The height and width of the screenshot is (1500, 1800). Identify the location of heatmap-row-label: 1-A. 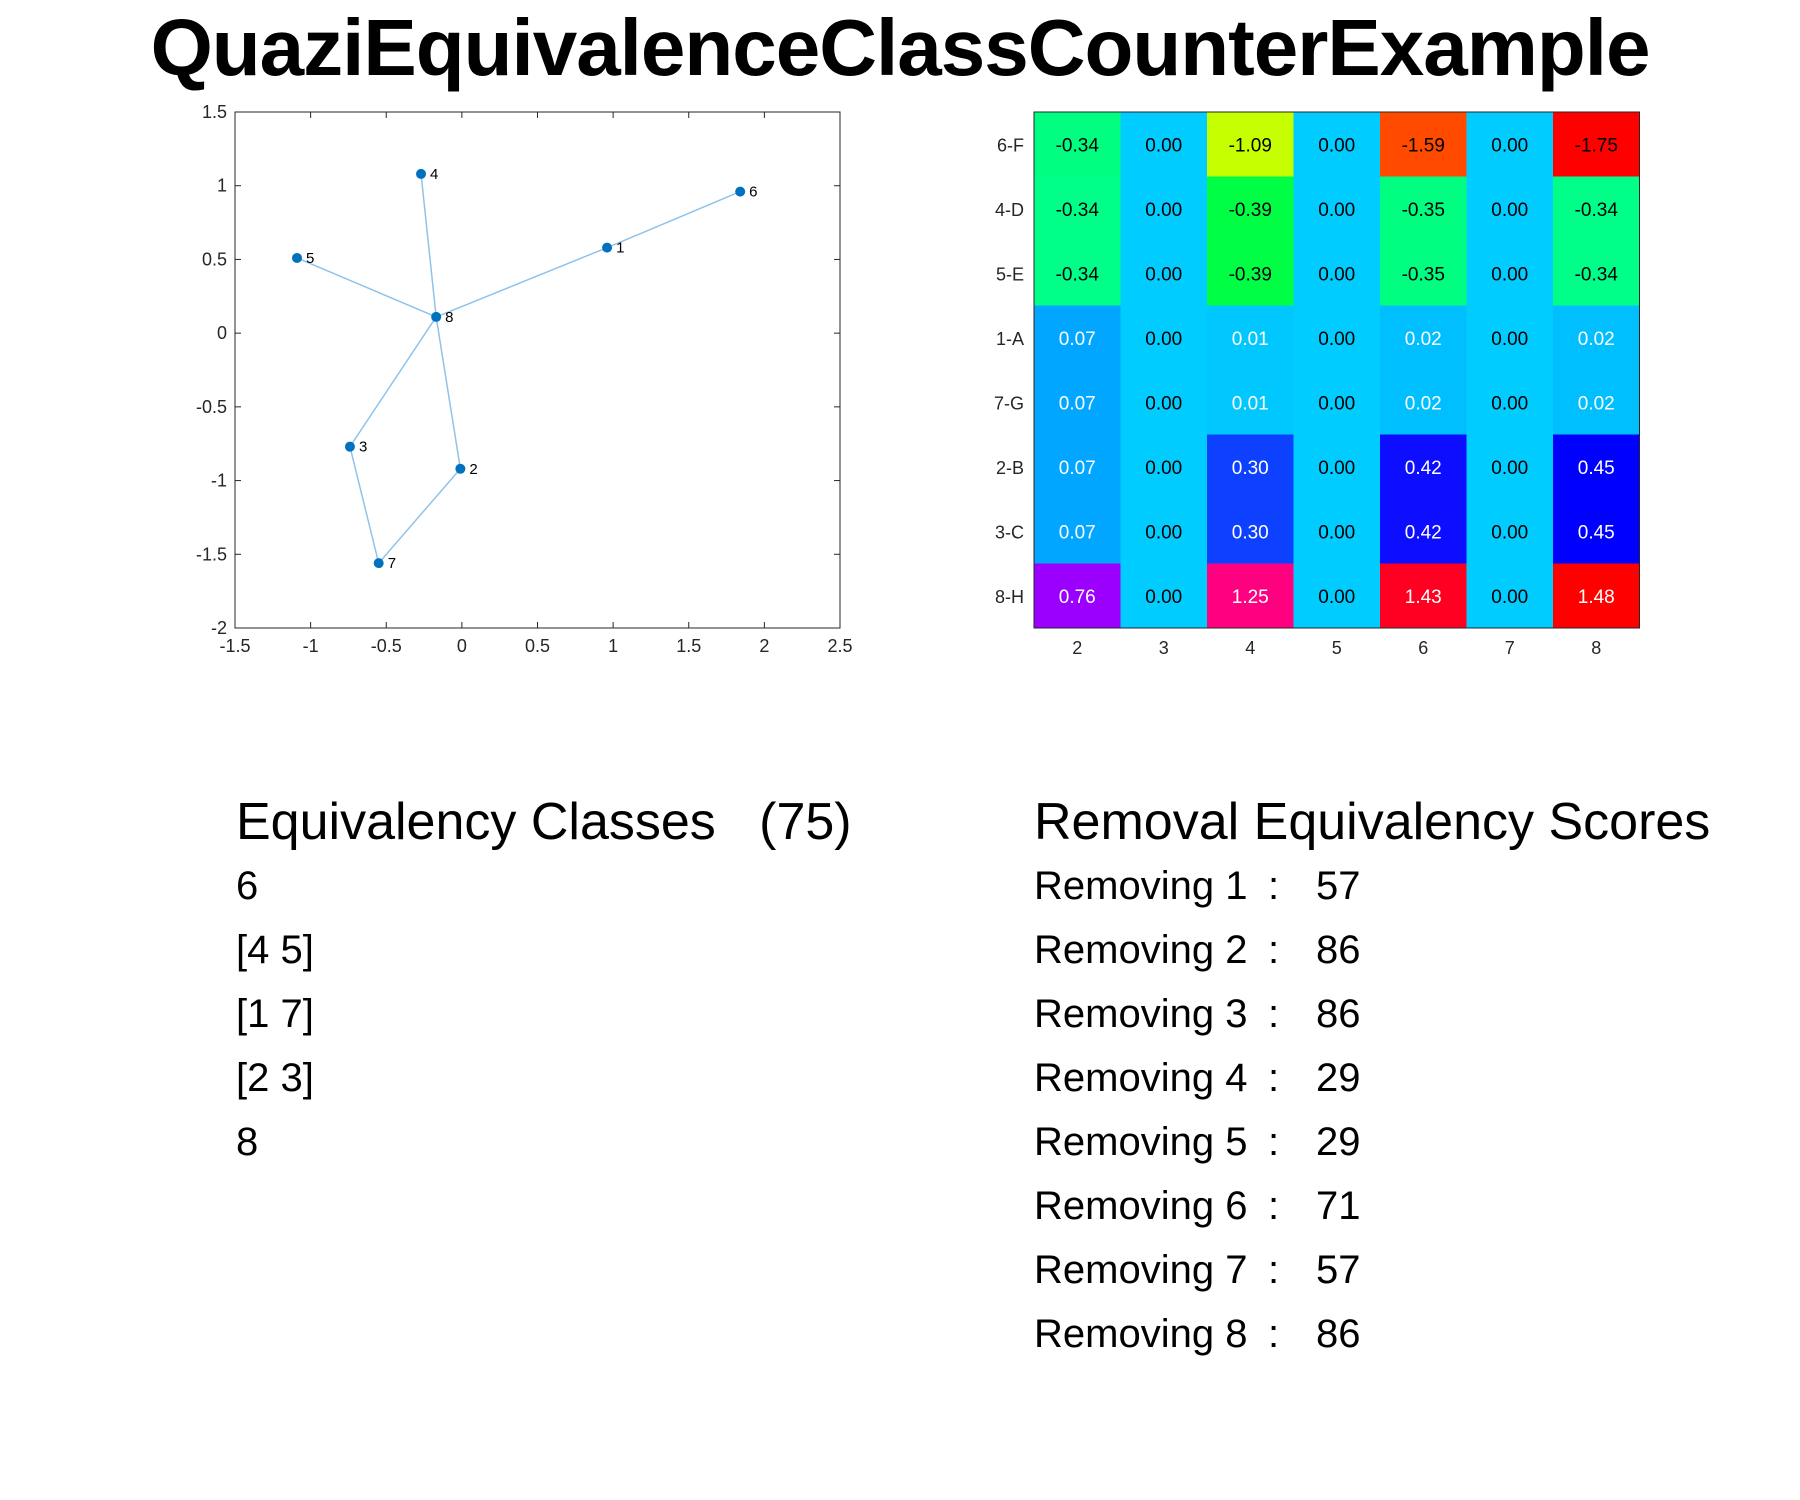
(1010, 339).